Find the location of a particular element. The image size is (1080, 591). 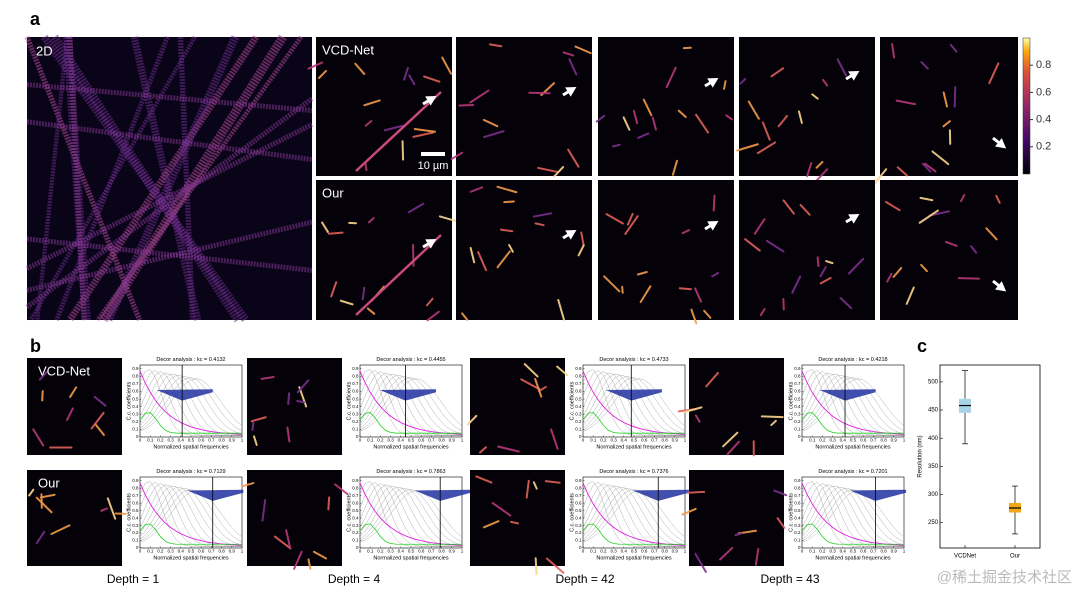

plot-title: Decor analysis : kc = 0.7376 is located at coordinates (633, 472).